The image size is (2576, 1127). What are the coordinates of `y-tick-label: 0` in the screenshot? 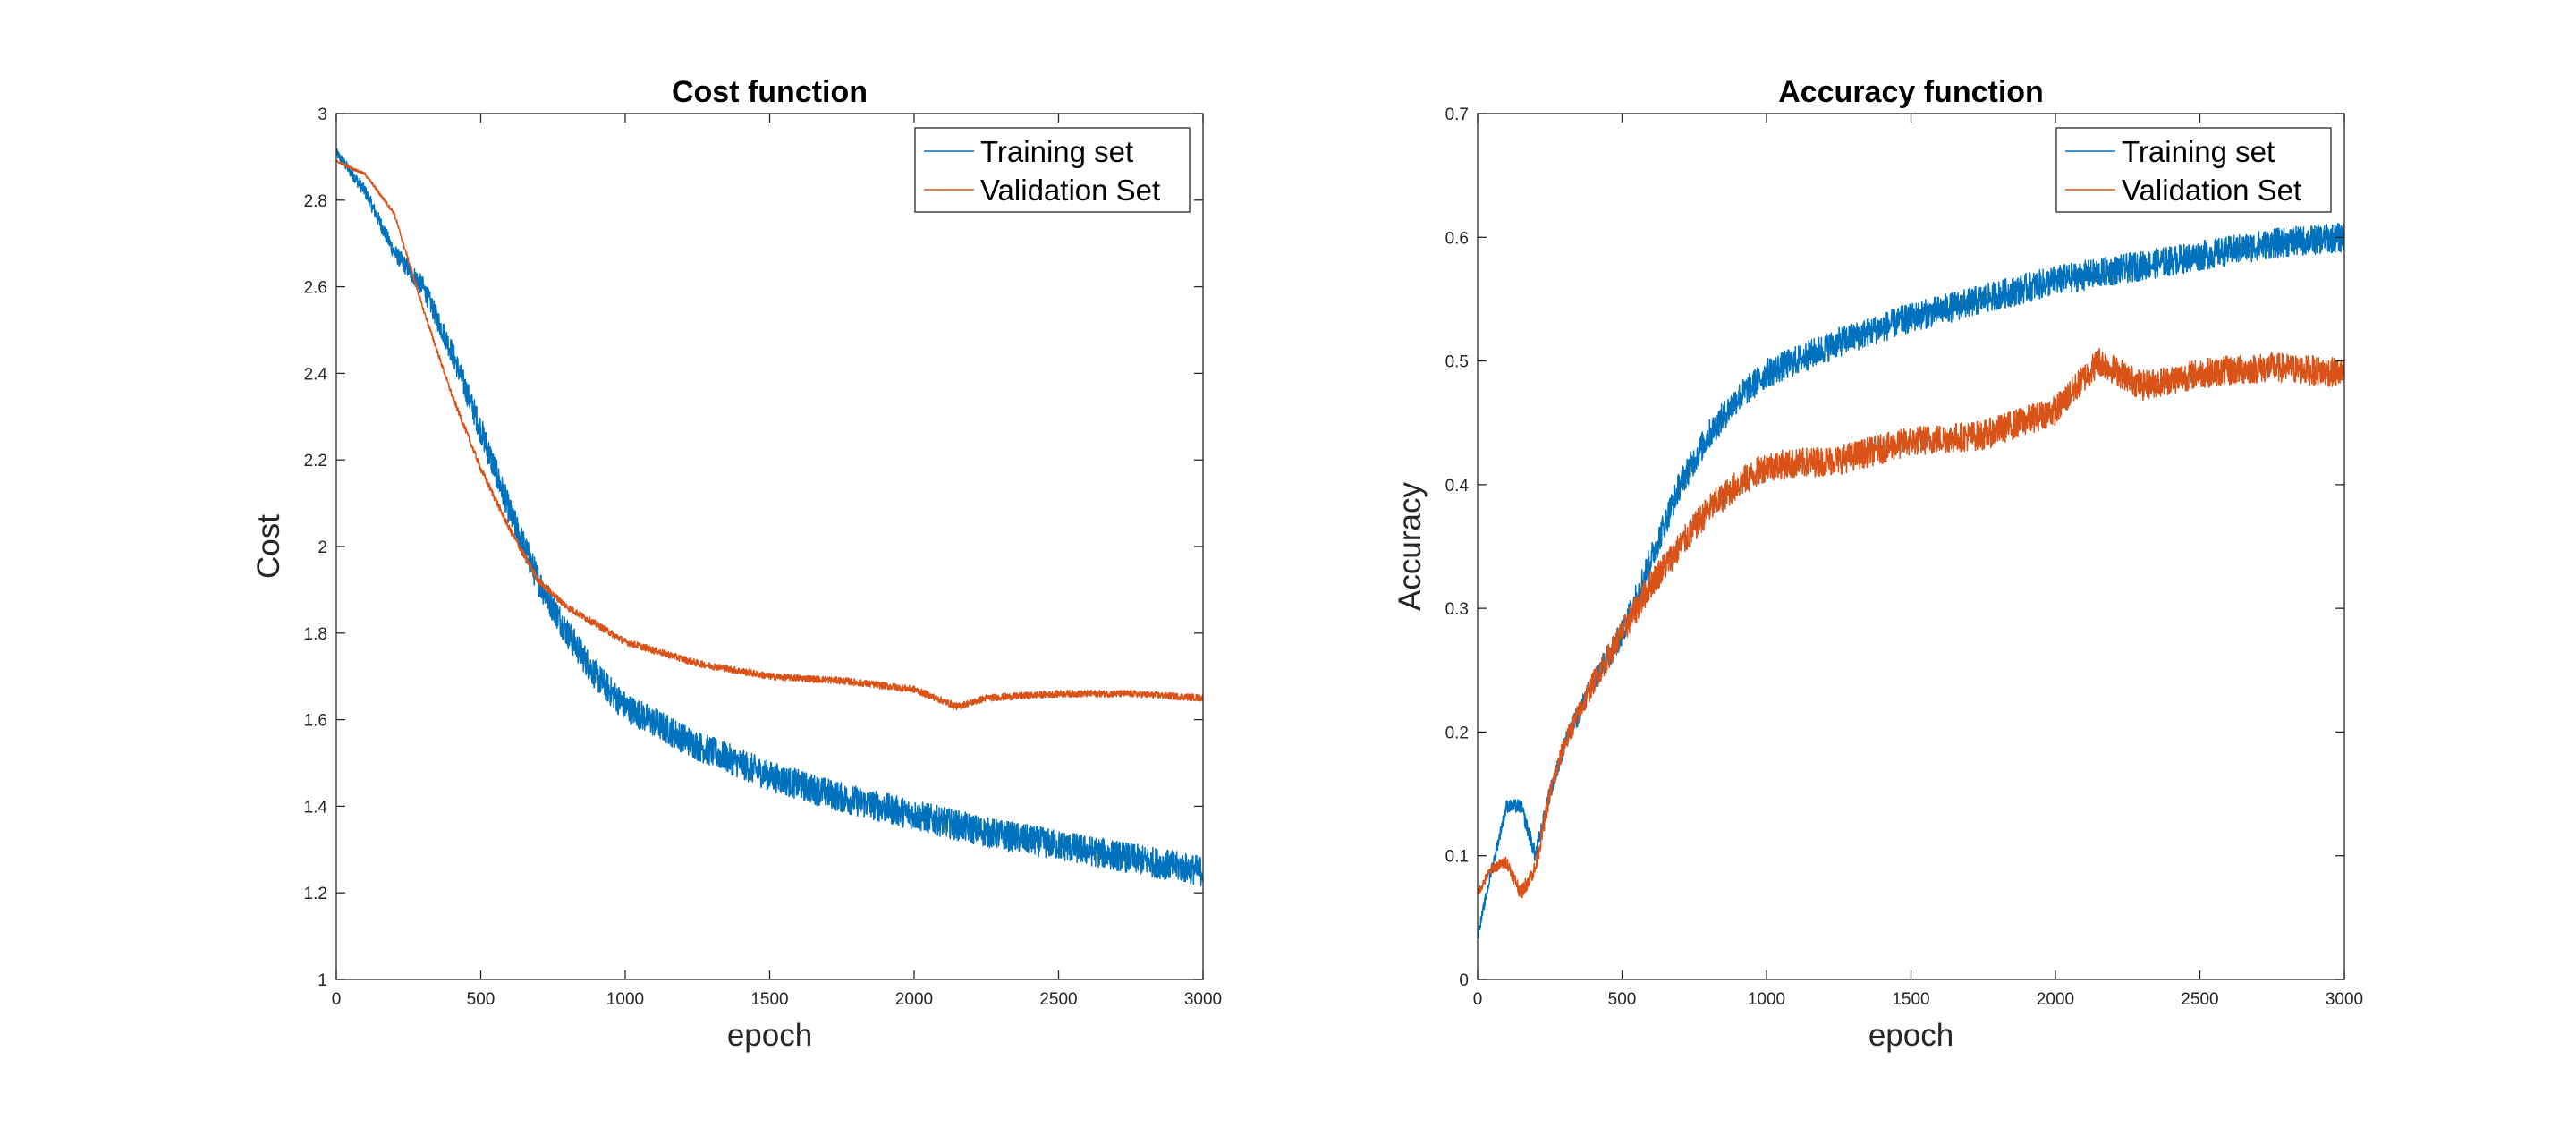 It's located at (1464, 980).